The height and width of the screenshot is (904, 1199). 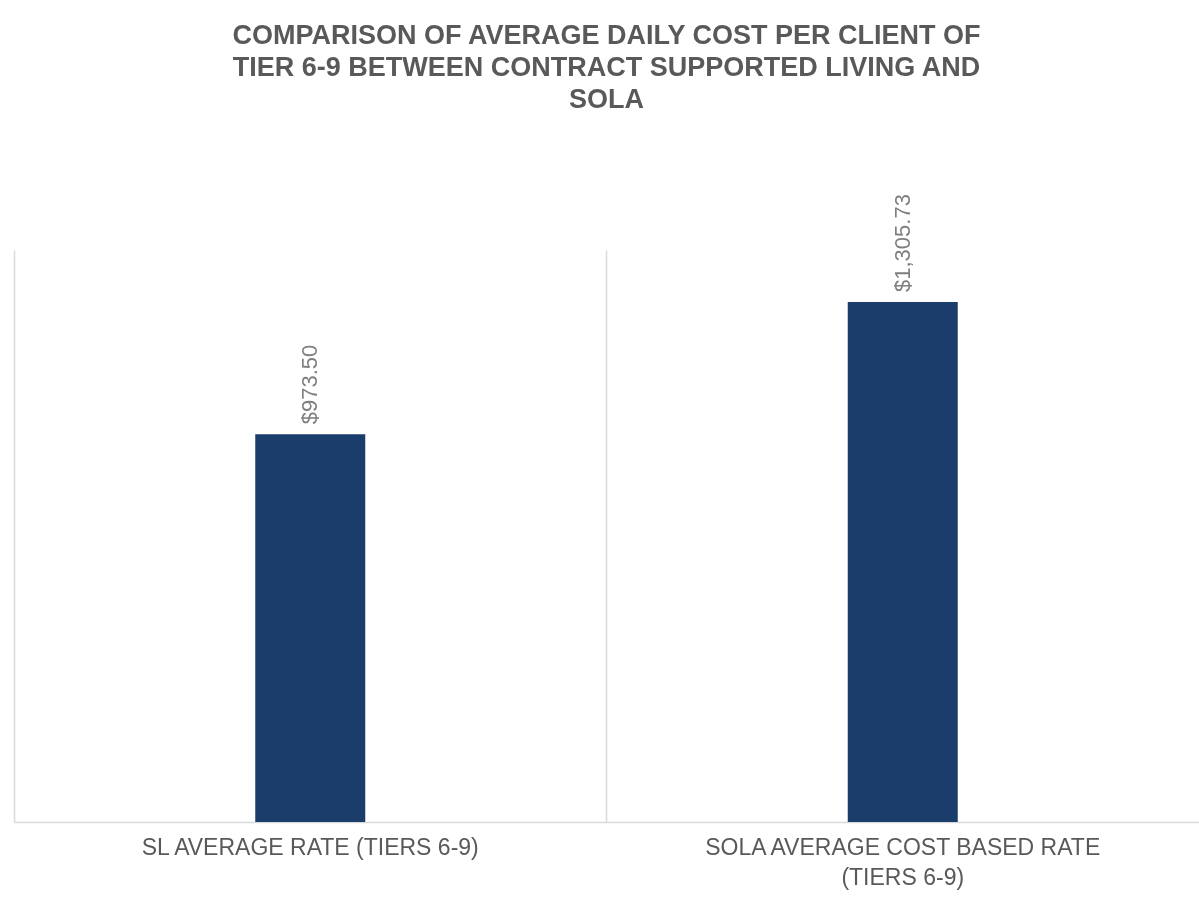 What do you see at coordinates (310, 384) in the screenshot?
I see `data-label: $973.50` at bounding box center [310, 384].